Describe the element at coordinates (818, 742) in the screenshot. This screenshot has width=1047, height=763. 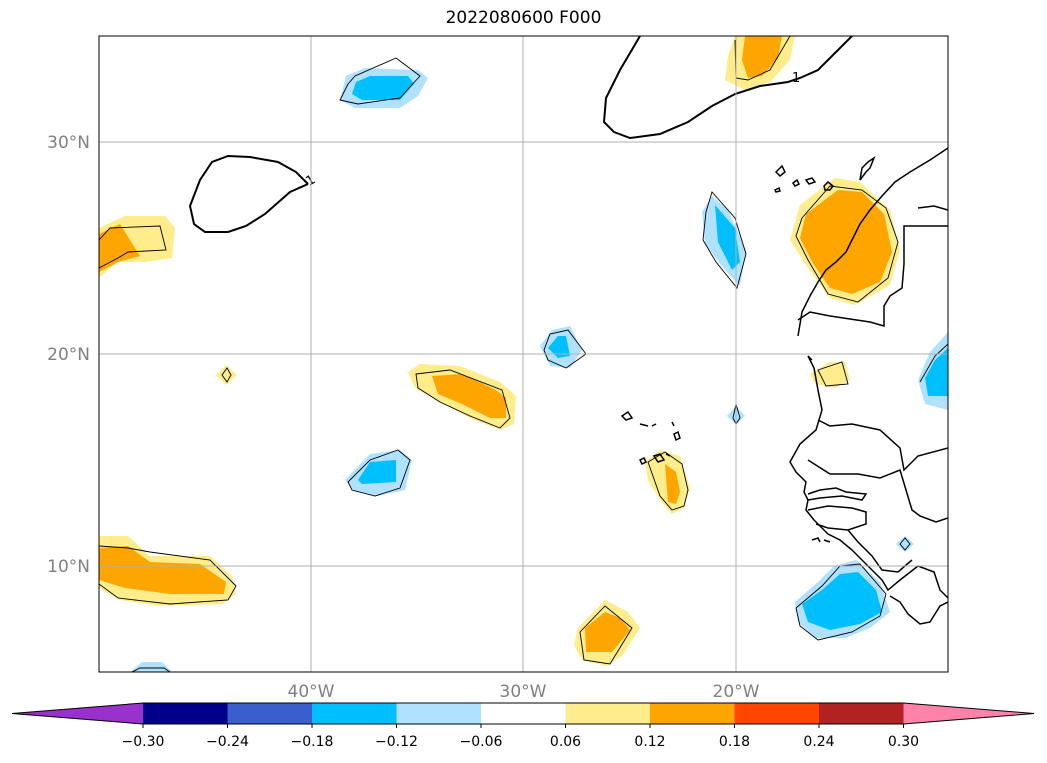
I see `colorbar-tick-label: 0.24` at that location.